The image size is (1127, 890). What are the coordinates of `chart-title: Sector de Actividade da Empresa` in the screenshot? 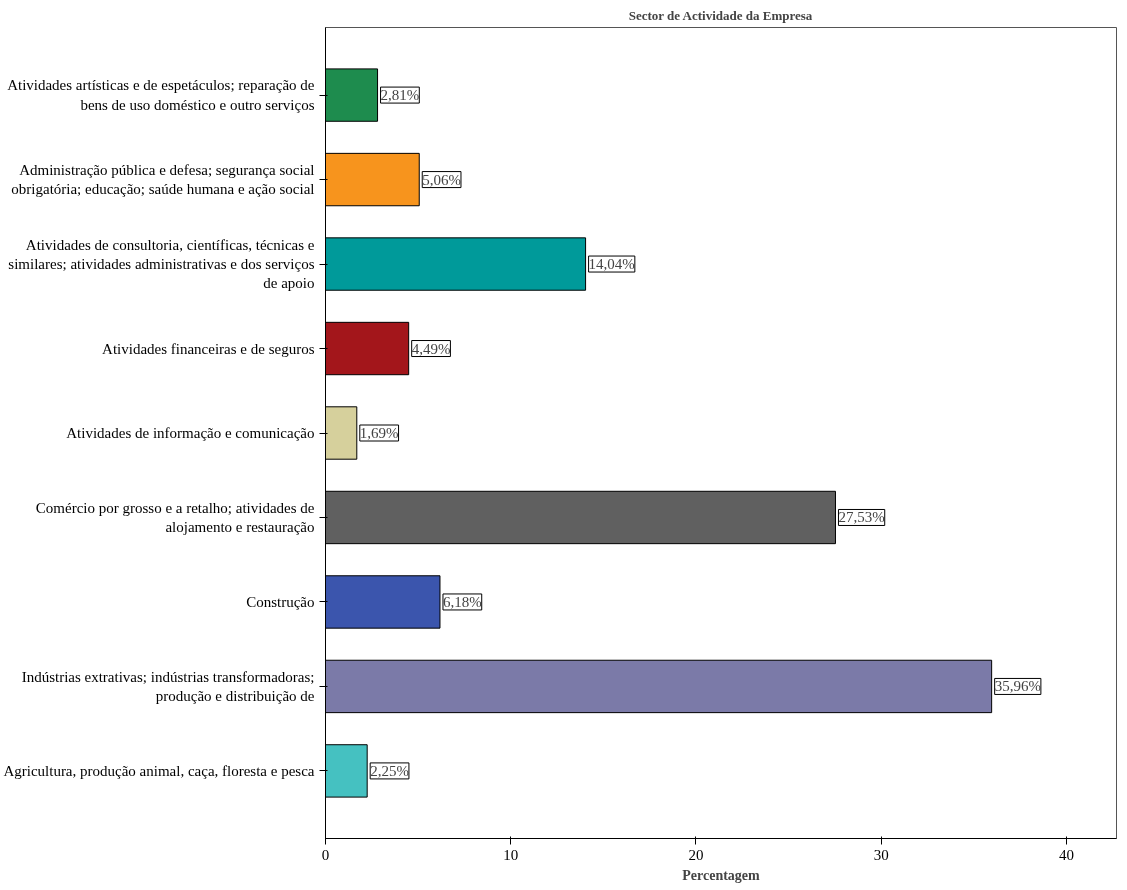 It's located at (720, 15).